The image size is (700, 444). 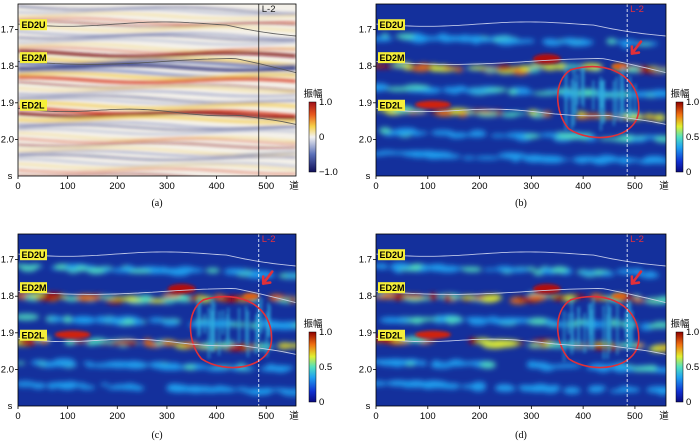 What do you see at coordinates (328, 172) in the screenshot?
I see `colorbar-tick-label: −1.0` at bounding box center [328, 172].